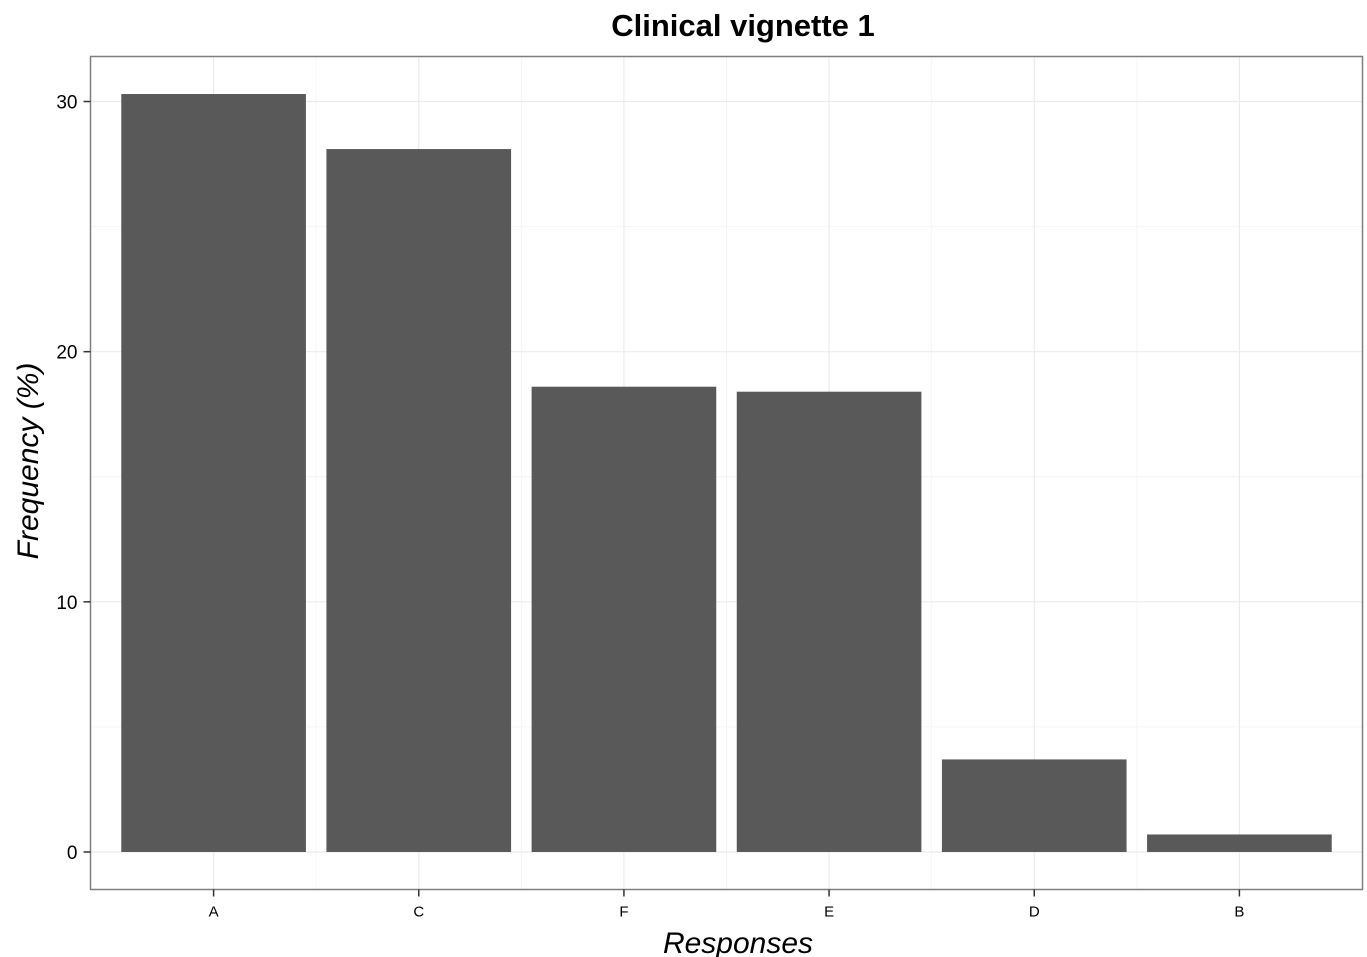  I want to click on x-tick-label: B, so click(1239, 912).